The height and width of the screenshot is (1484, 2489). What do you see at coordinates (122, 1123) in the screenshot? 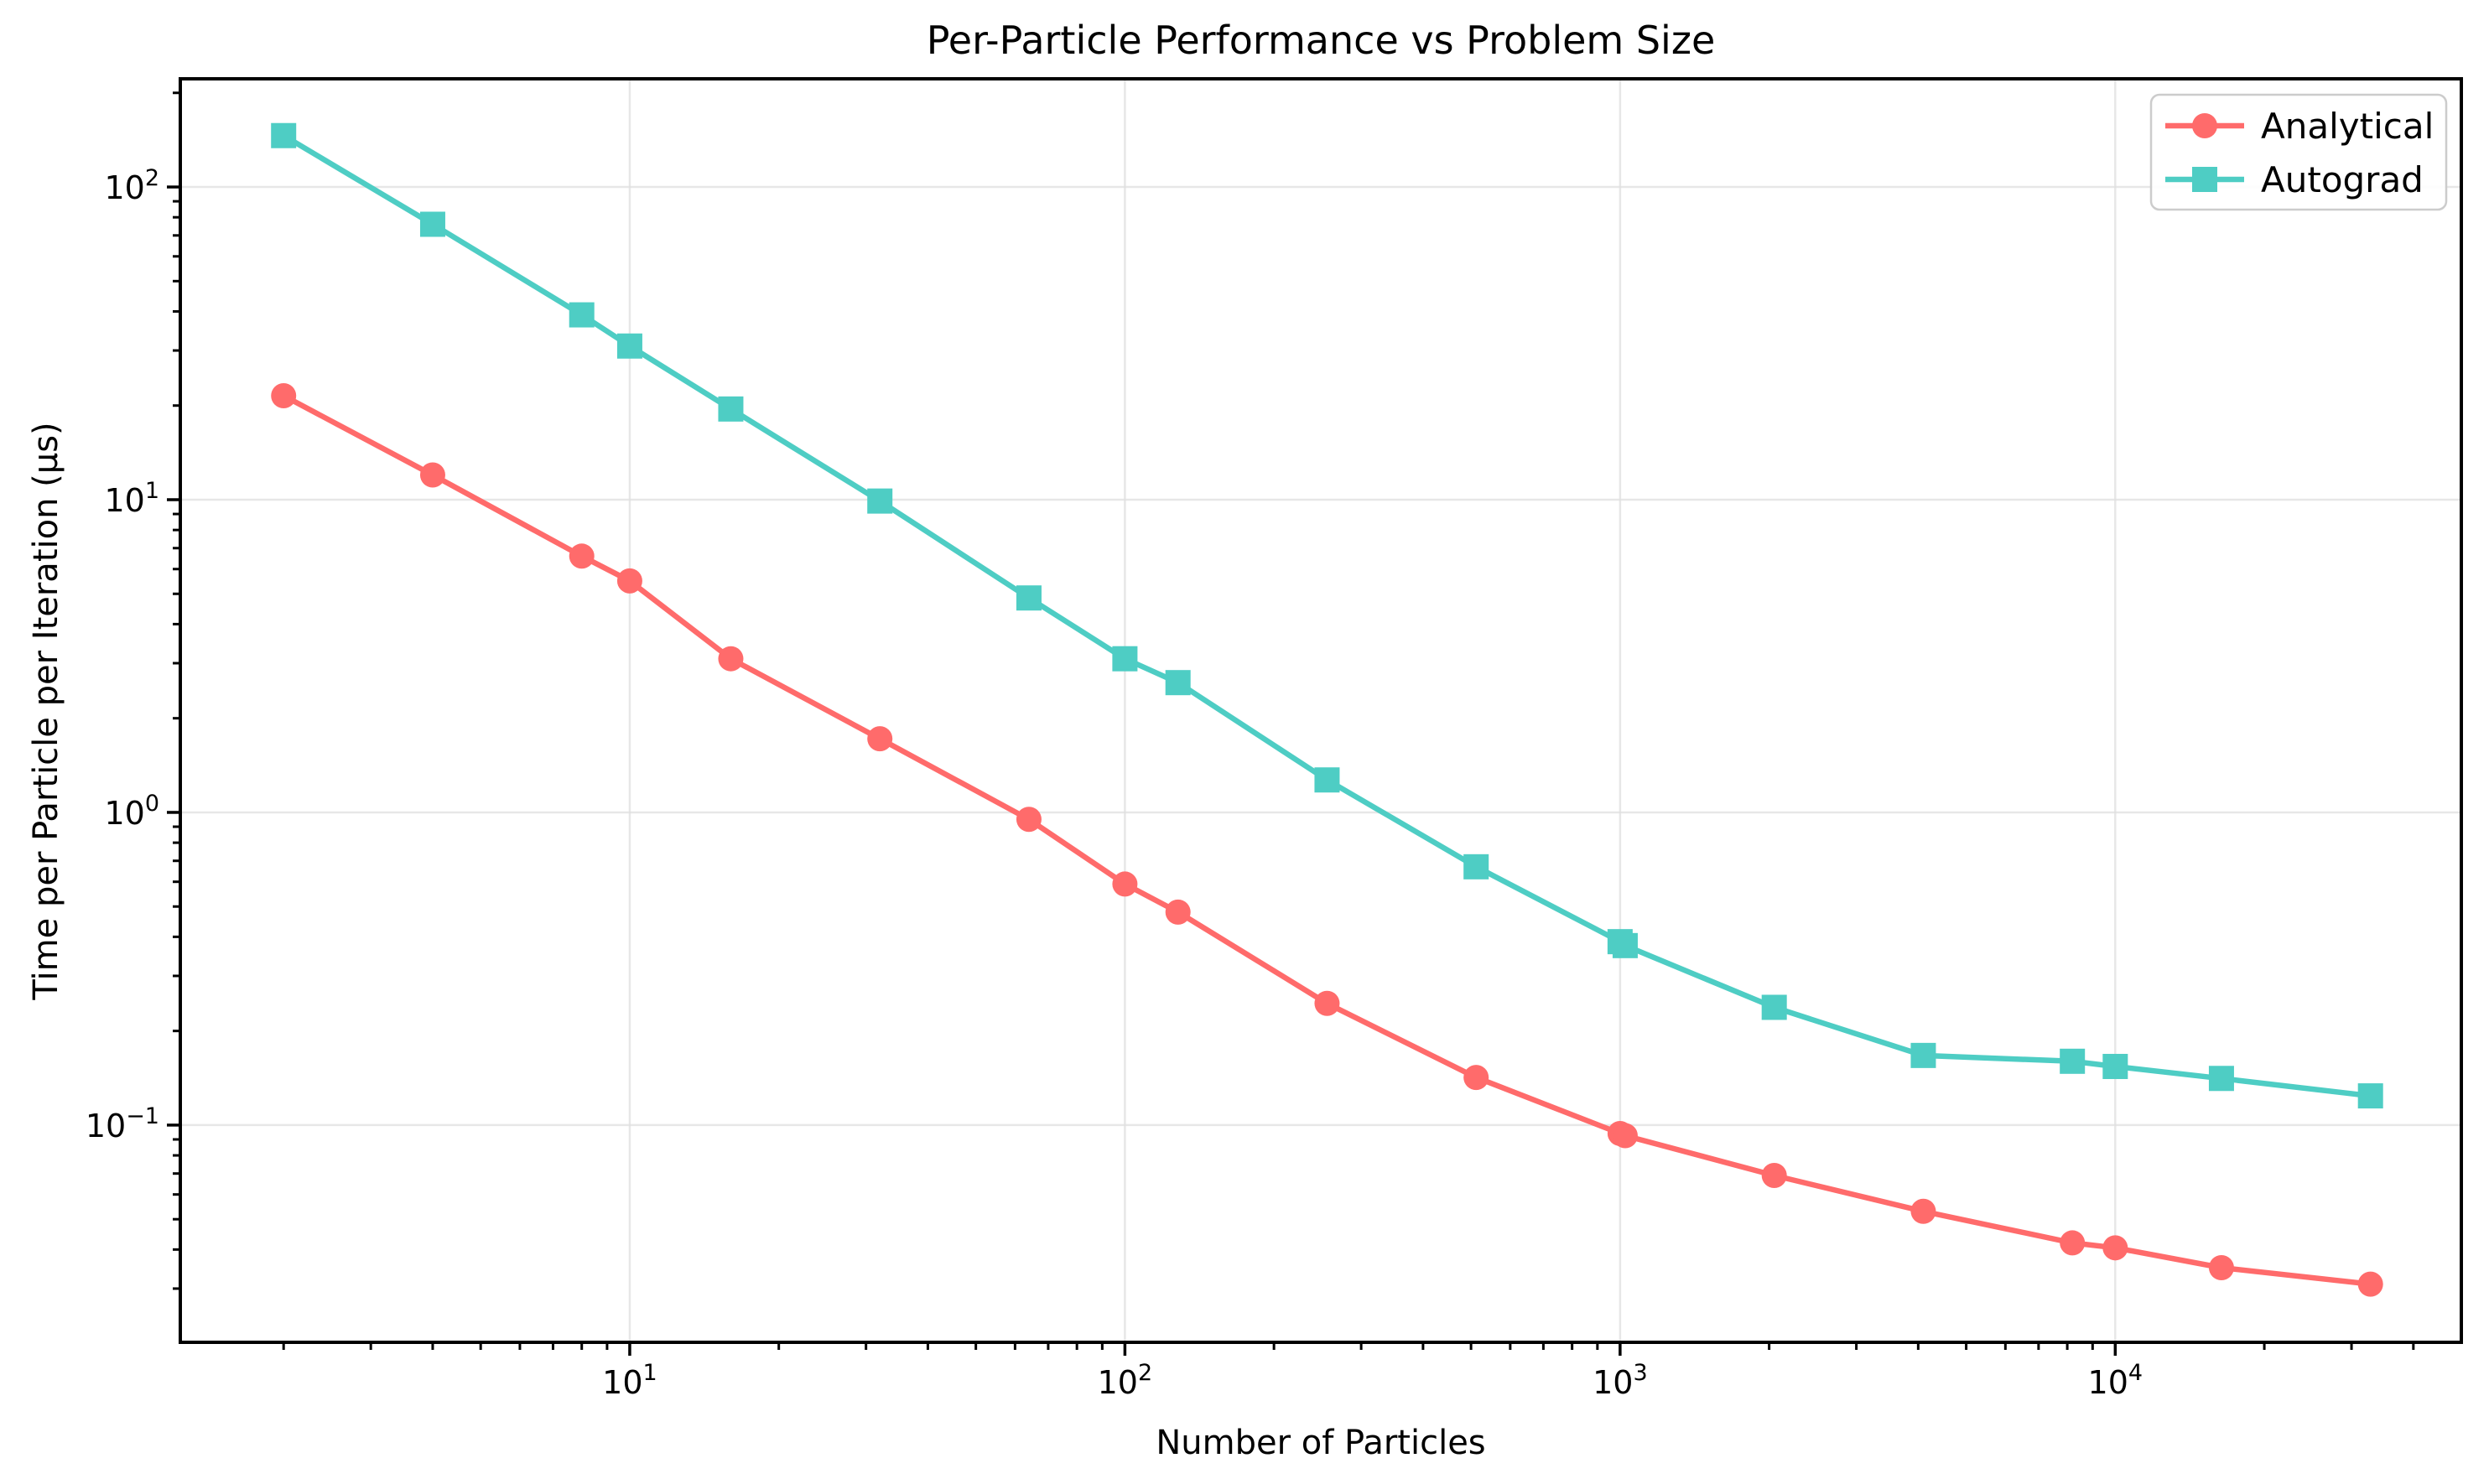
I see `y-tick-label: 10⁻¹` at bounding box center [122, 1123].